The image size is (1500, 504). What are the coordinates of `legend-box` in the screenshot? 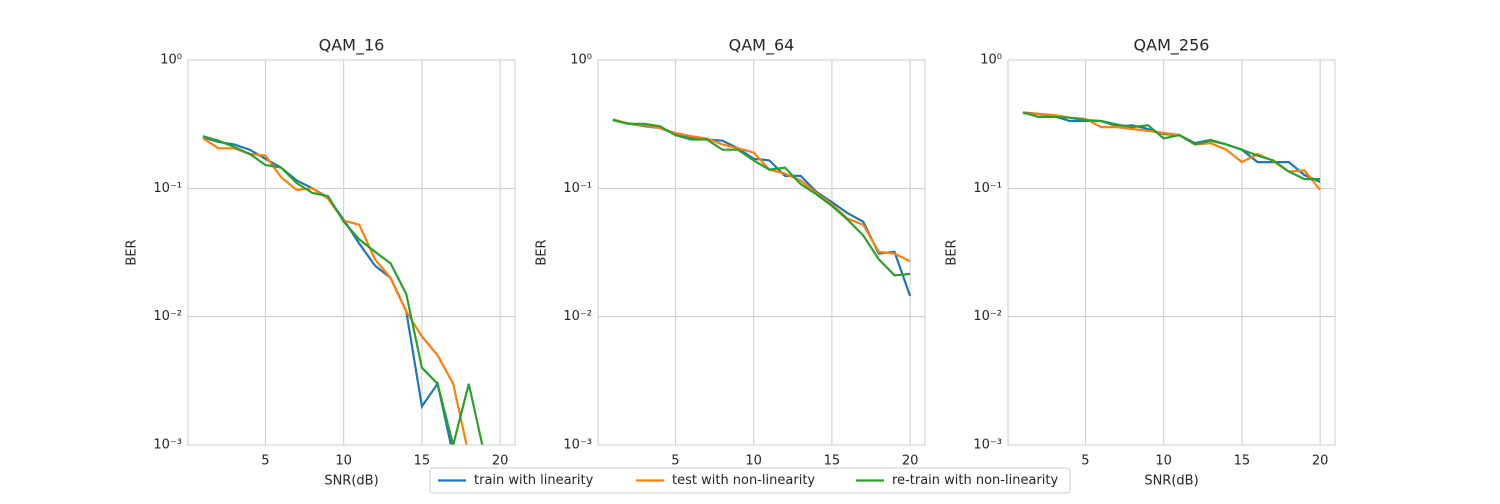 It's located at (750, 480).